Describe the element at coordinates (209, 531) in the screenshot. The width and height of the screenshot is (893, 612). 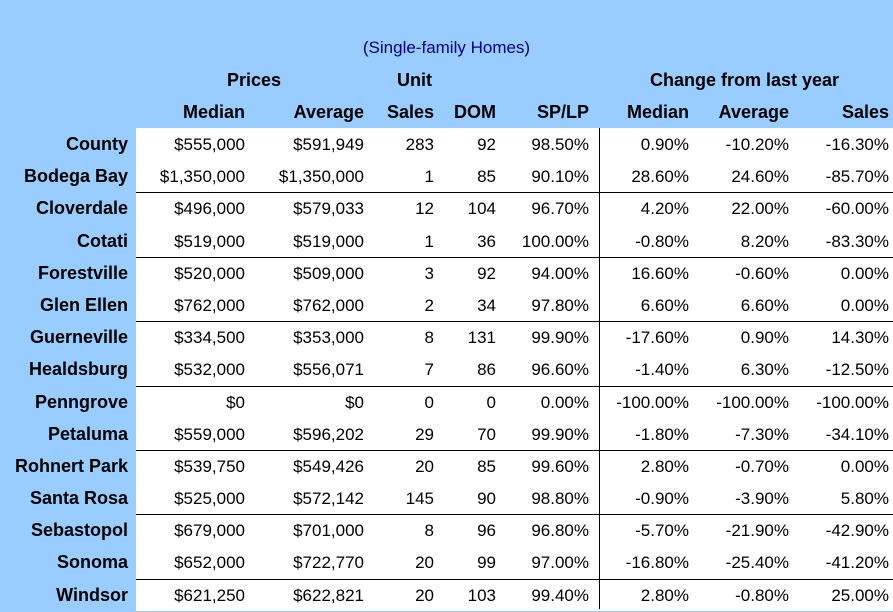
I see `median-price: $679,000` at that location.